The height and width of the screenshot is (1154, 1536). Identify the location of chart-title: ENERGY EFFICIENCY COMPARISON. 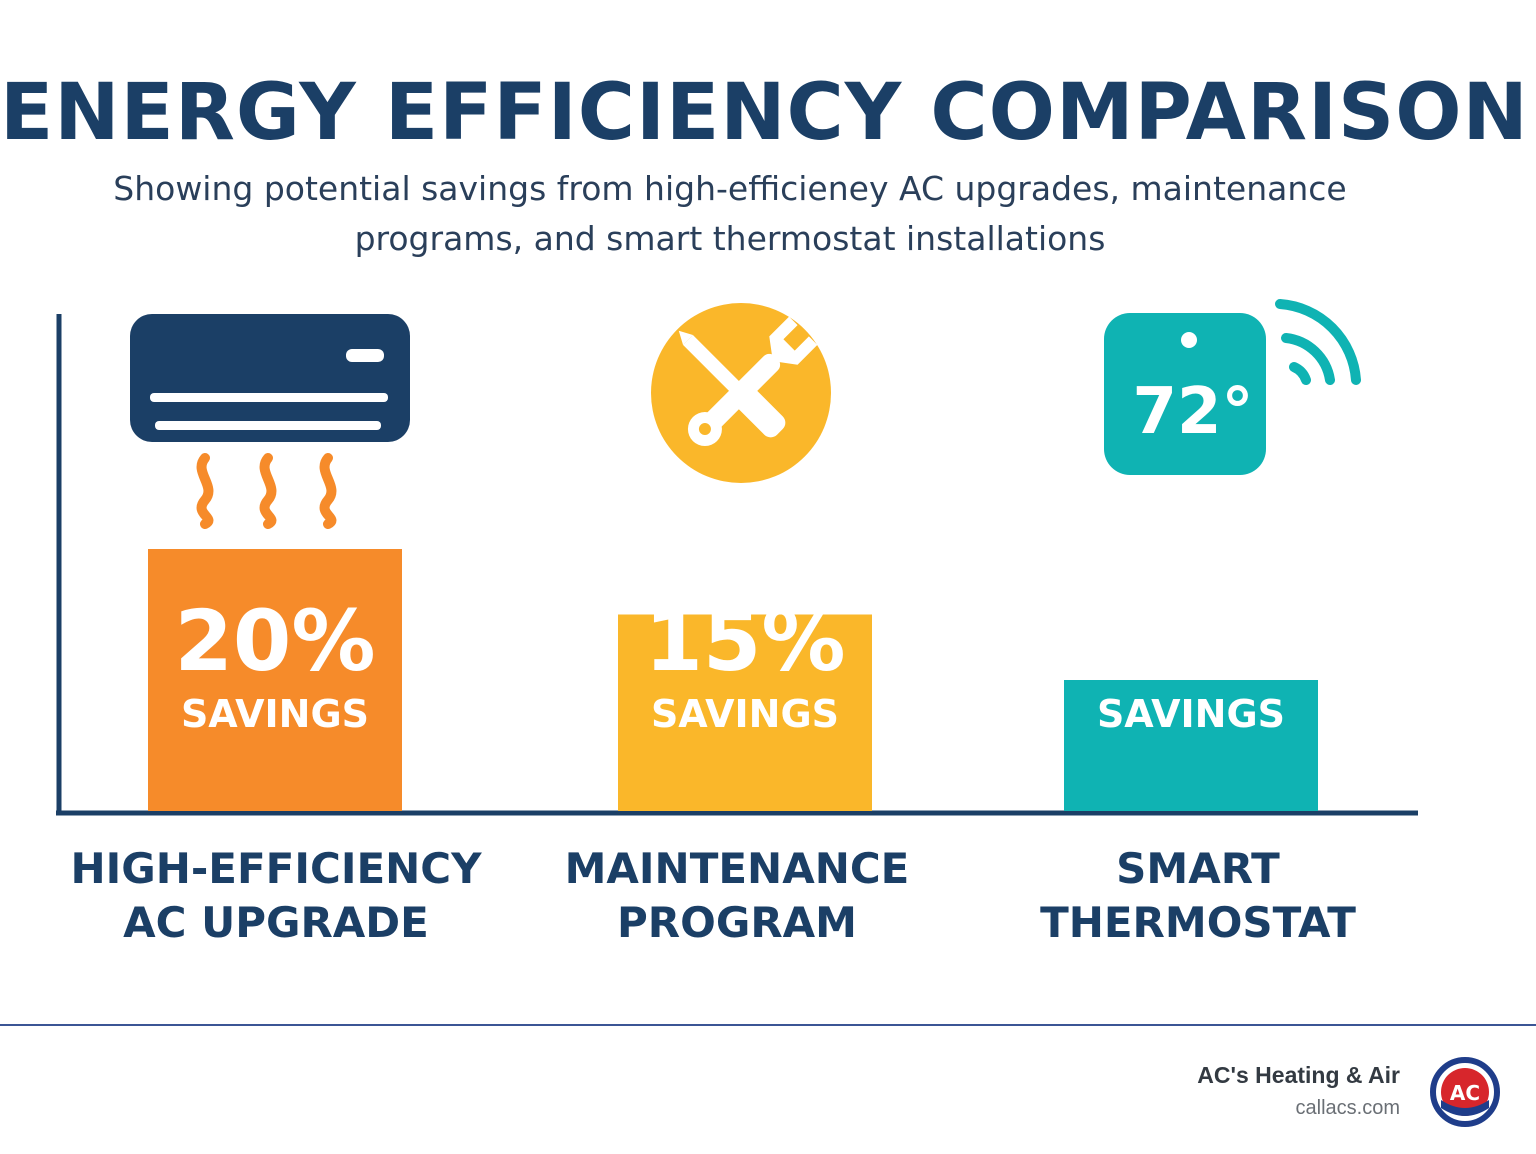
(764, 113).